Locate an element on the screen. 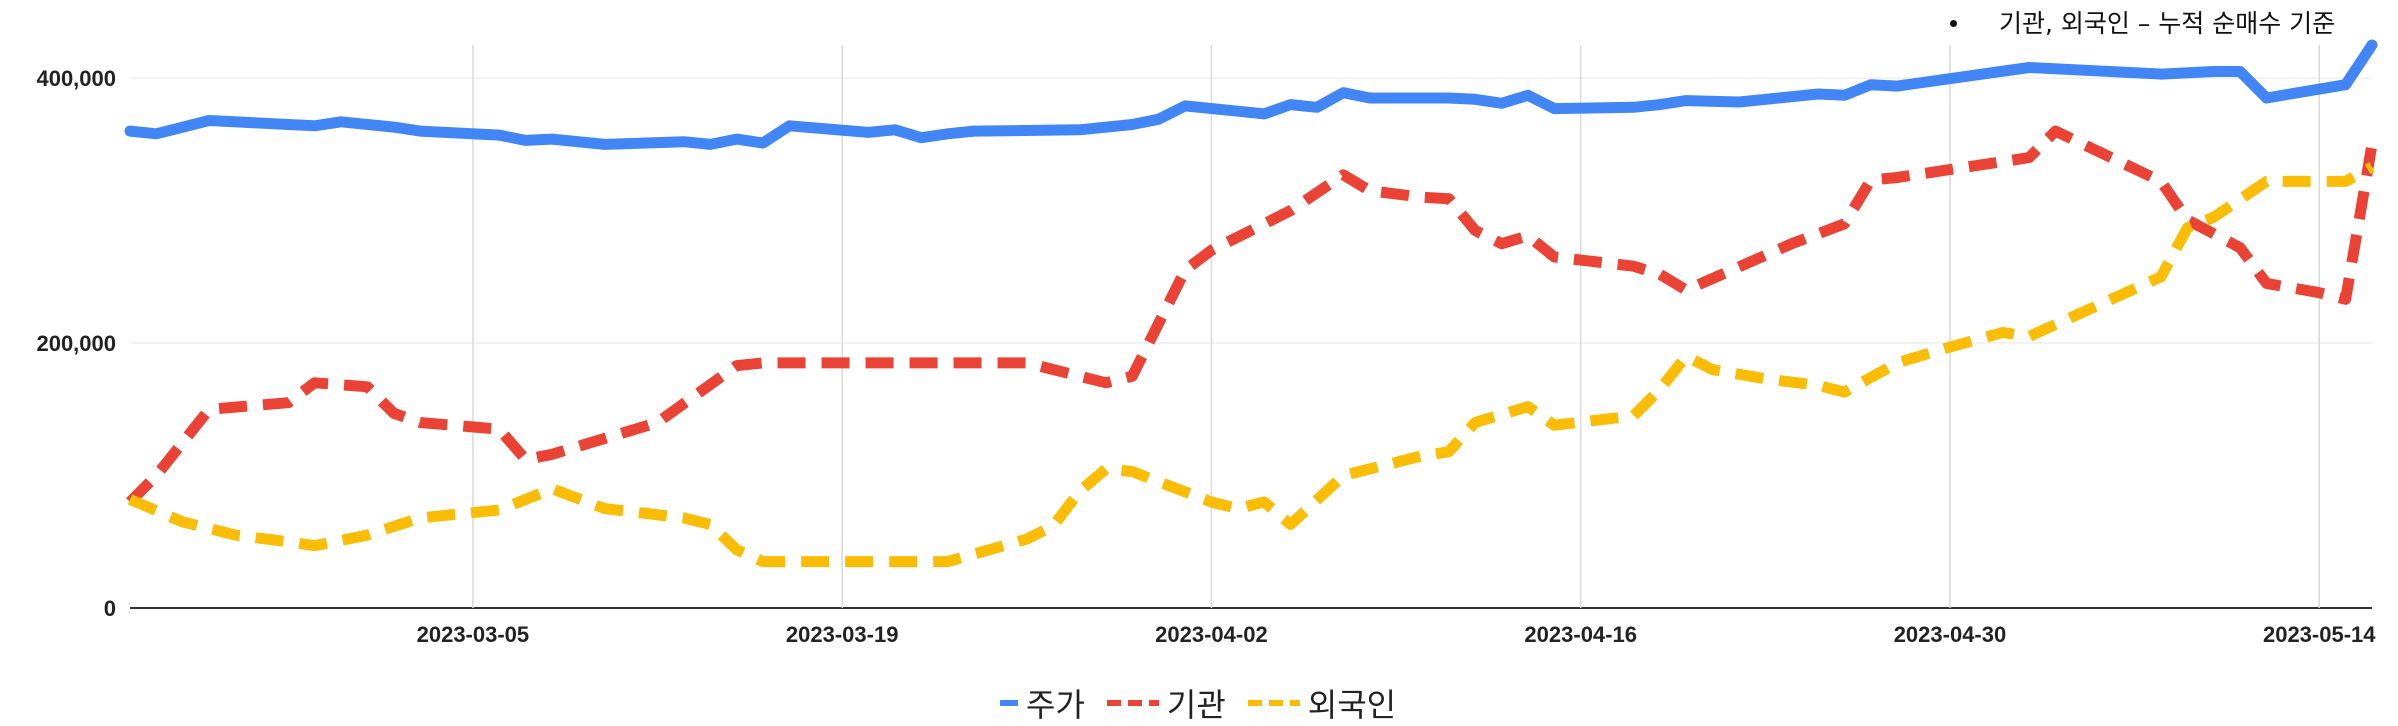  bullet-icon is located at coordinates (1953, 23).